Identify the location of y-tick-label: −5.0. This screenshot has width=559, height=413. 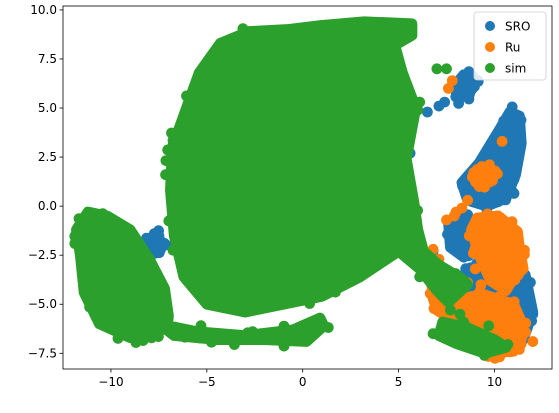
(42, 304).